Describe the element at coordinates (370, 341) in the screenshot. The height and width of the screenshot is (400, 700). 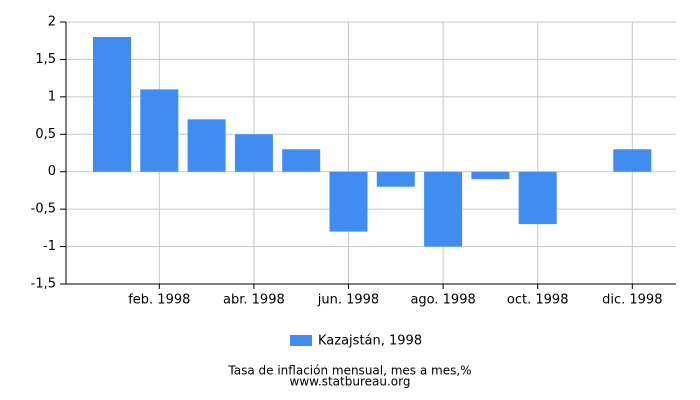
I see `legend-label: Kazajstán, 1998` at that location.